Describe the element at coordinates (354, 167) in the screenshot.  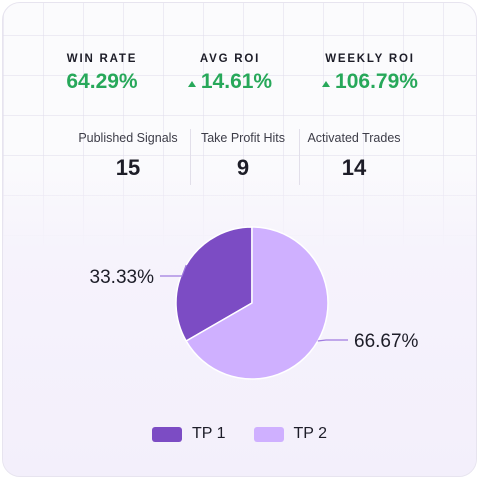
I see `stat-value: 14` at that location.